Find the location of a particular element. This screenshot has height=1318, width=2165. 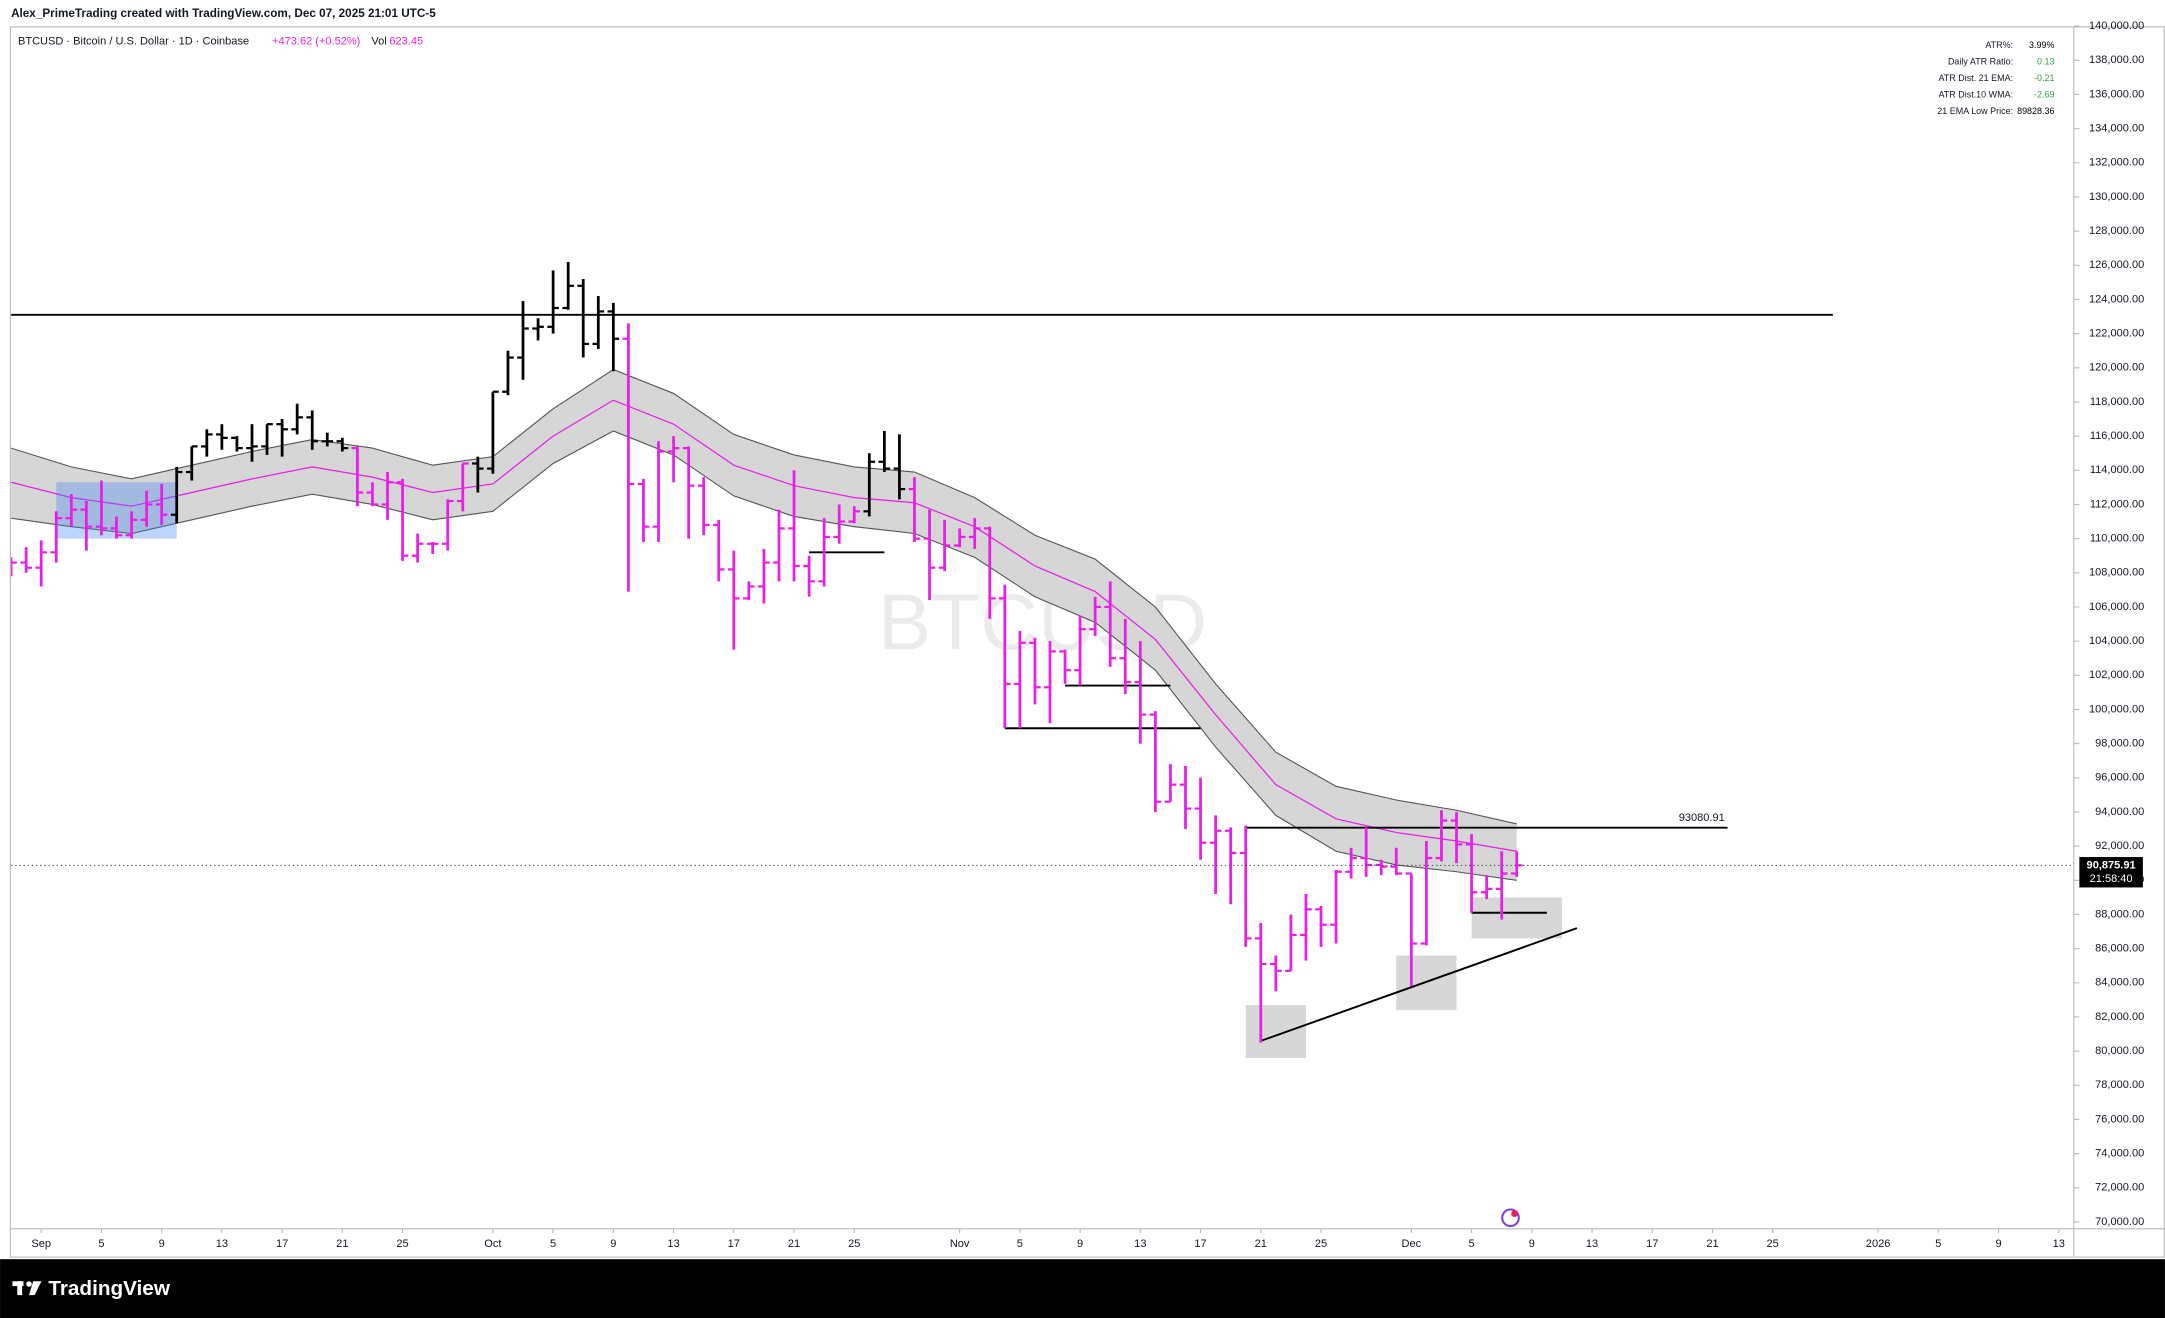

x-tick-label: Sep is located at coordinates (41, 1244).